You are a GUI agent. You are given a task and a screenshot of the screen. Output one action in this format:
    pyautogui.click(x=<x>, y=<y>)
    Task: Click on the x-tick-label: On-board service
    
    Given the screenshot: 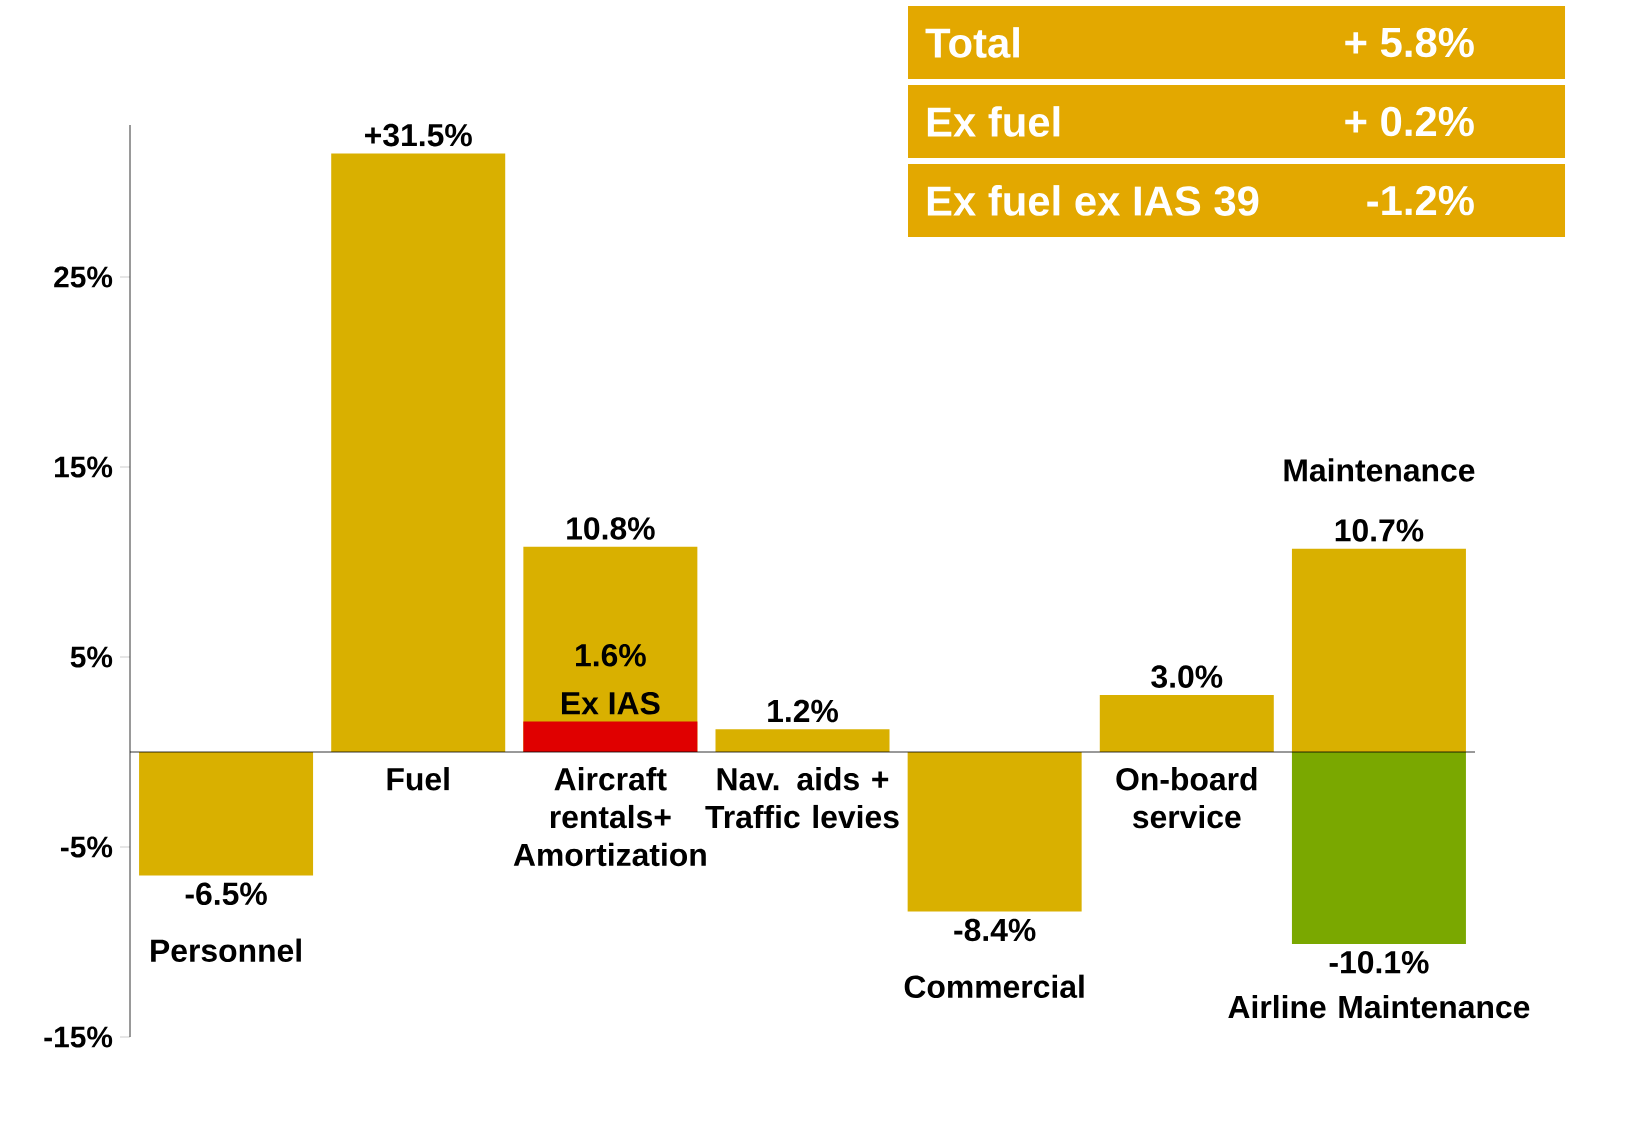 What is the action you would take?
    pyautogui.click(x=1186, y=798)
    